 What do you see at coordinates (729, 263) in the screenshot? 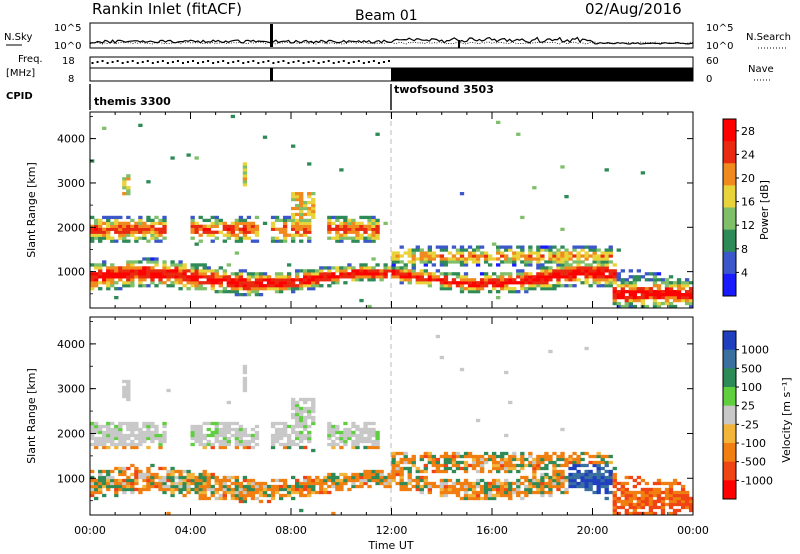
I see `colorbar-swatch` at bounding box center [729, 263].